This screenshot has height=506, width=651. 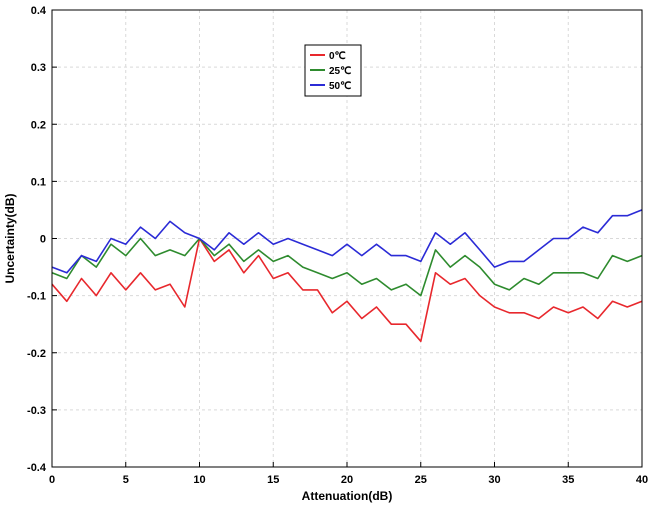 I want to click on x-ticks: 0 5 10 15 20 25 30 35 40, so click(x=348, y=474).